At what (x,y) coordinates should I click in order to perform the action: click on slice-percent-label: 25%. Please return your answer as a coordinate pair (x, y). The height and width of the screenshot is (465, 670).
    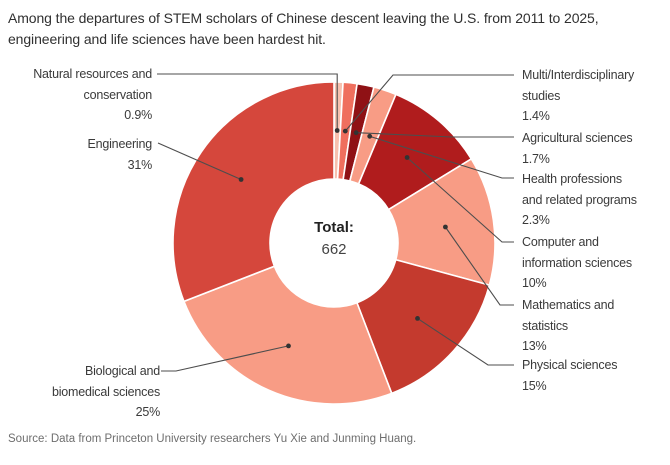
    Looking at the image, I should click on (148, 412).